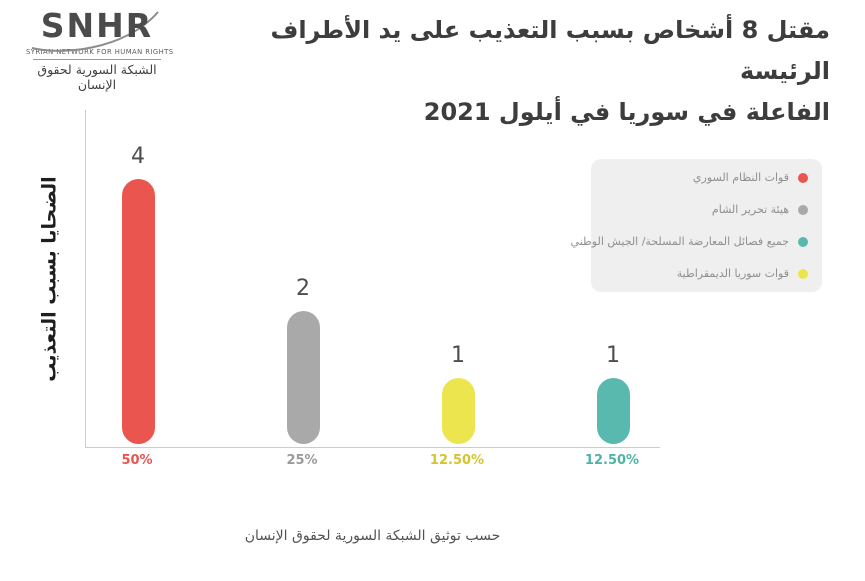 This screenshot has width=865, height=581. Describe the element at coordinates (137, 460) in the screenshot. I see `percent-label: 50%` at that location.